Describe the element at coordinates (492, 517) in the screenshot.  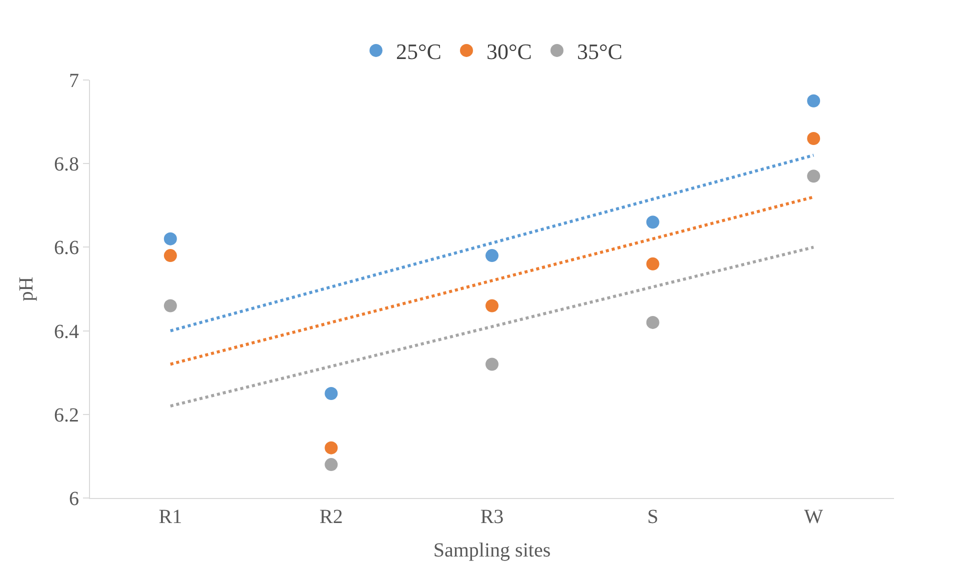
I see `x-tick-label: R3` at that location.